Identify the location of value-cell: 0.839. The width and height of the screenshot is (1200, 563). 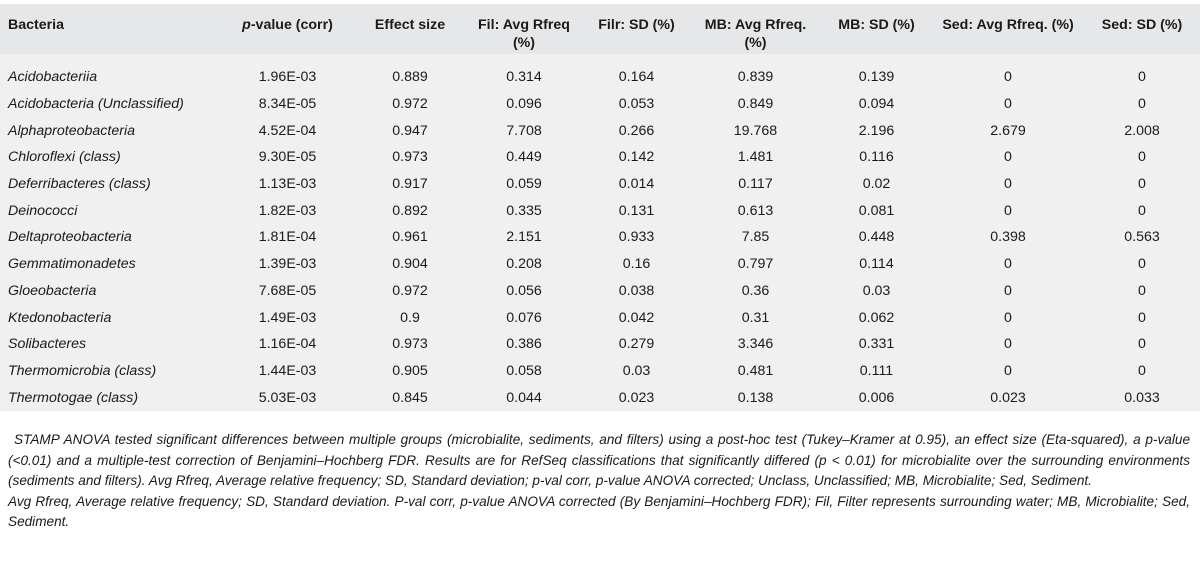
(755, 77).